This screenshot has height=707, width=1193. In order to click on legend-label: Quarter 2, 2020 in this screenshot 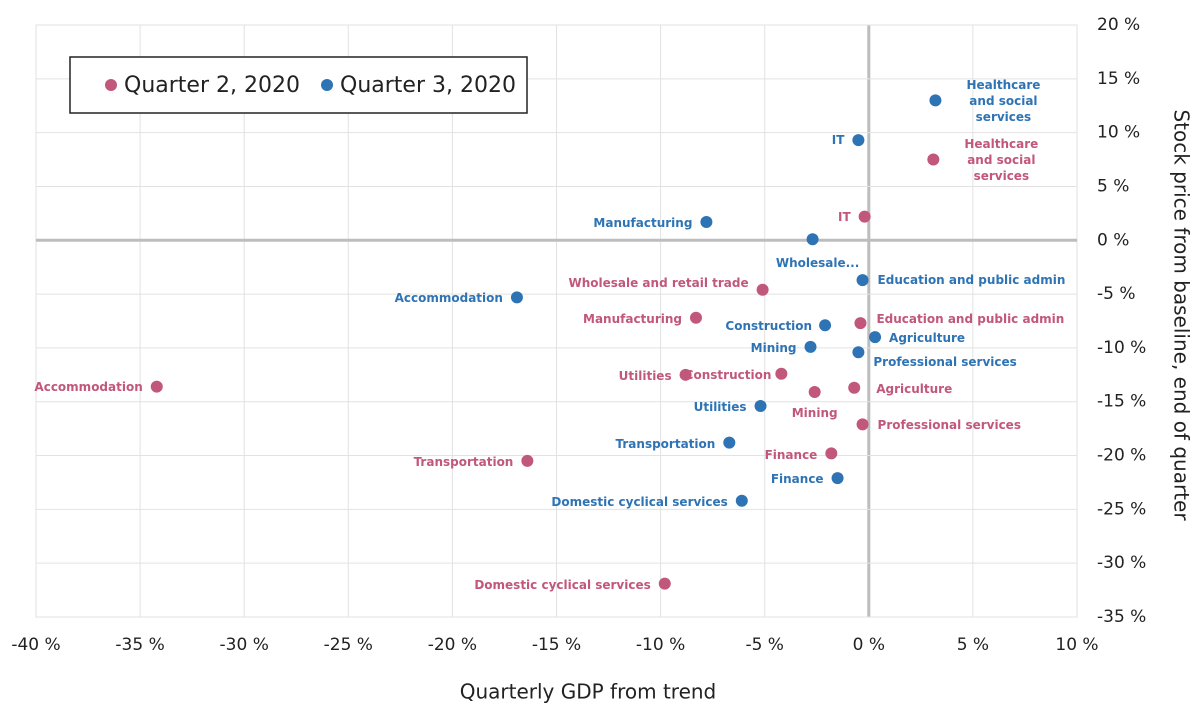, I will do `click(212, 85)`.